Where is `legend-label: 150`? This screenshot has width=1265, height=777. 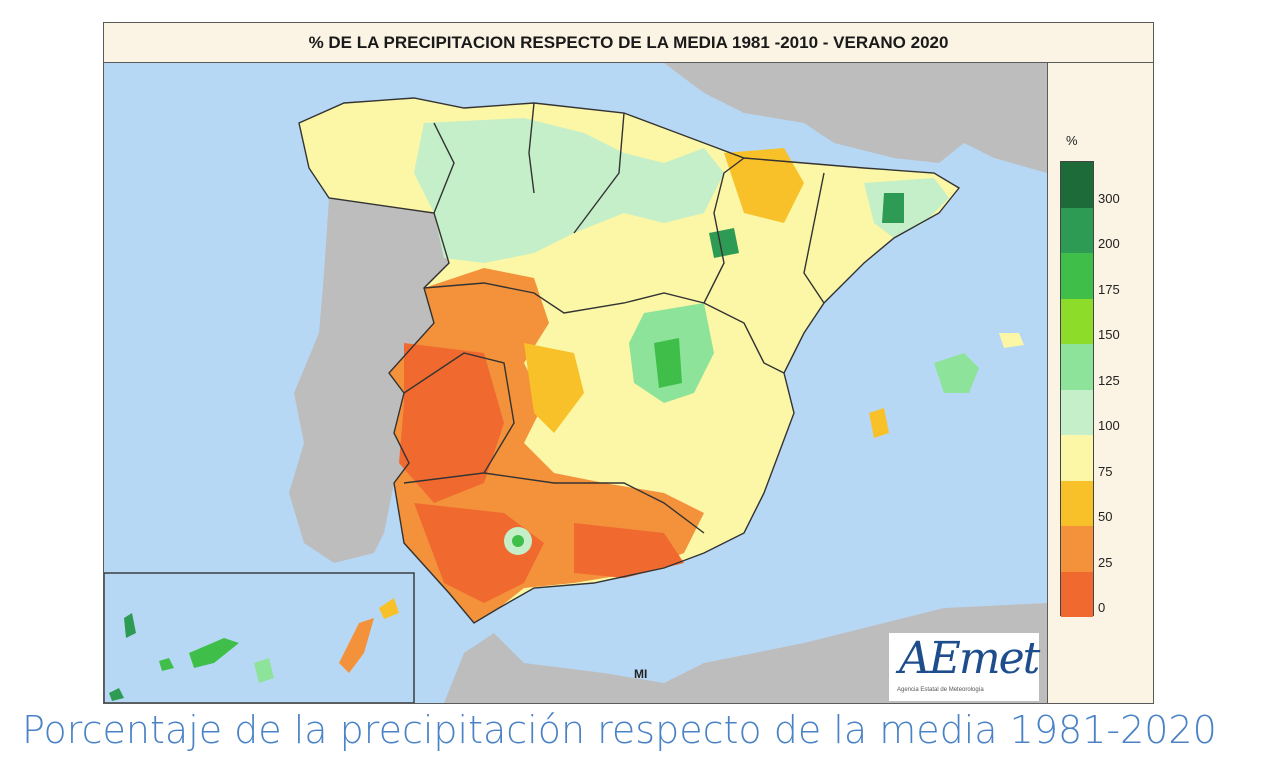
legend-label: 150 is located at coordinates (1109, 334).